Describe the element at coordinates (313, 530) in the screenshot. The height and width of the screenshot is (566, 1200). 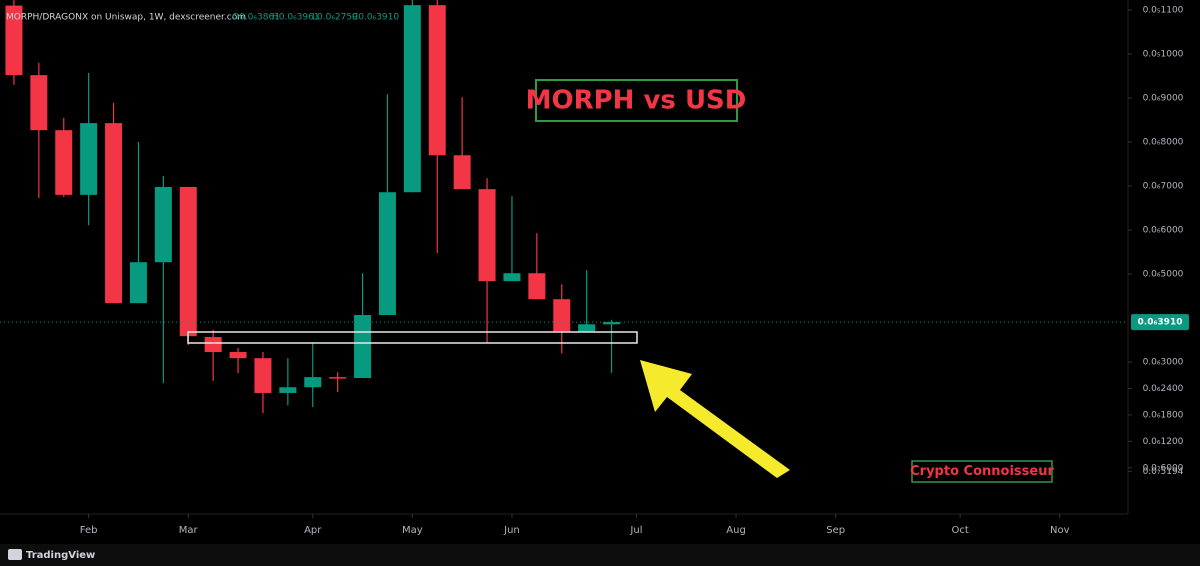
I see `x-tick-label: Apr` at that location.